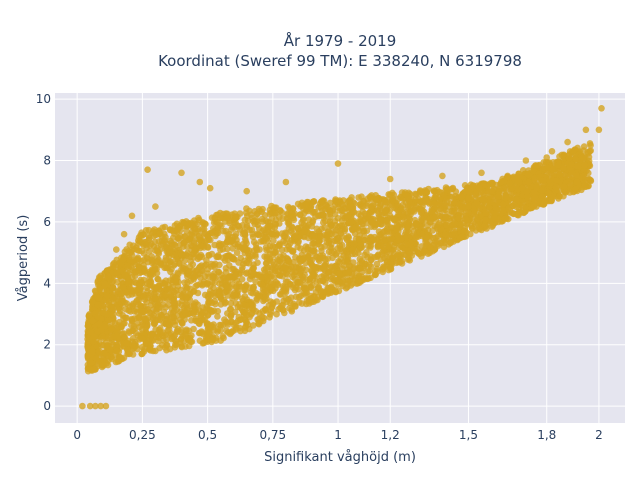  What do you see at coordinates (47, 161) in the screenshot?
I see `y-tick-label: 8` at bounding box center [47, 161].